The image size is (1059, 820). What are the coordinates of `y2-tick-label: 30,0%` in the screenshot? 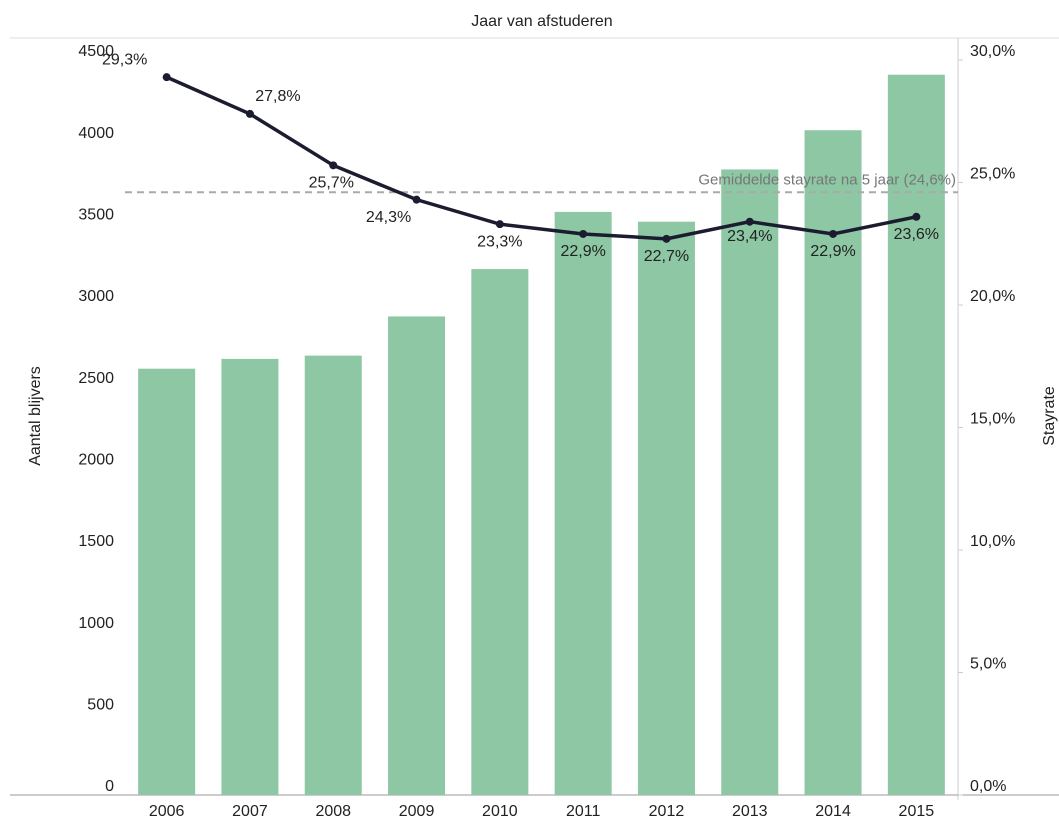 It's located at (992, 51).